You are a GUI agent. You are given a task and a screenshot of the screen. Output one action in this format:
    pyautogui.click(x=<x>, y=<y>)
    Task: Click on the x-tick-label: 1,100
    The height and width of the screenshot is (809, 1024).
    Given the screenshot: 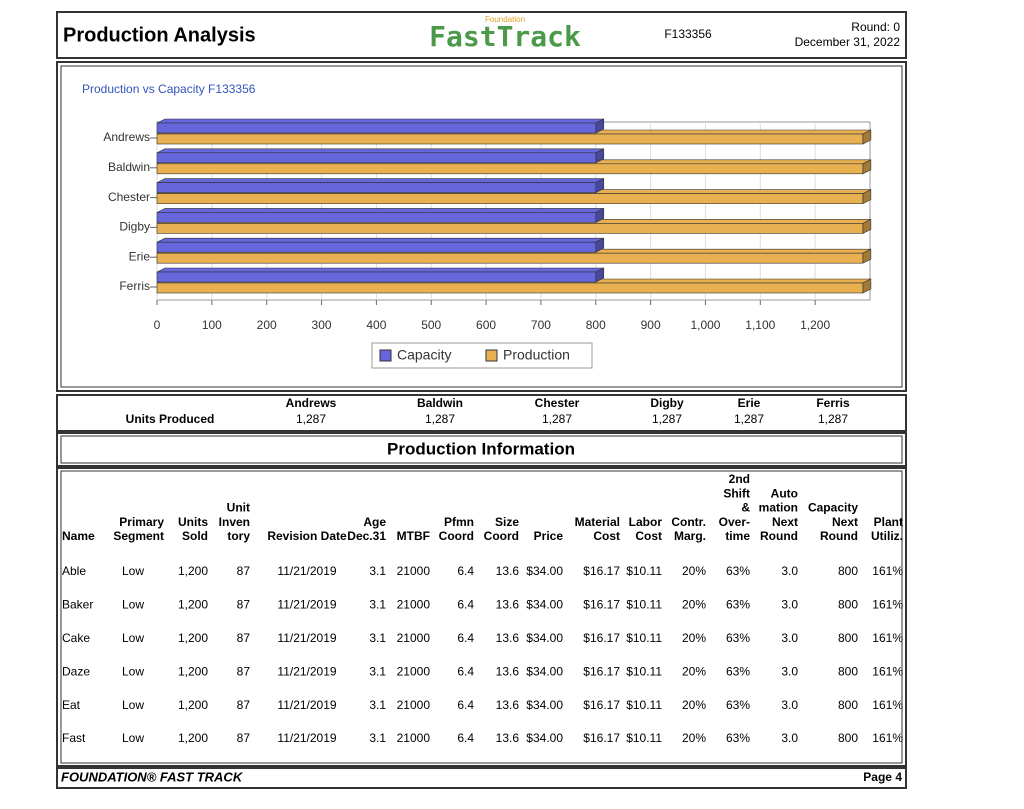 What is the action you would take?
    pyautogui.click(x=760, y=325)
    